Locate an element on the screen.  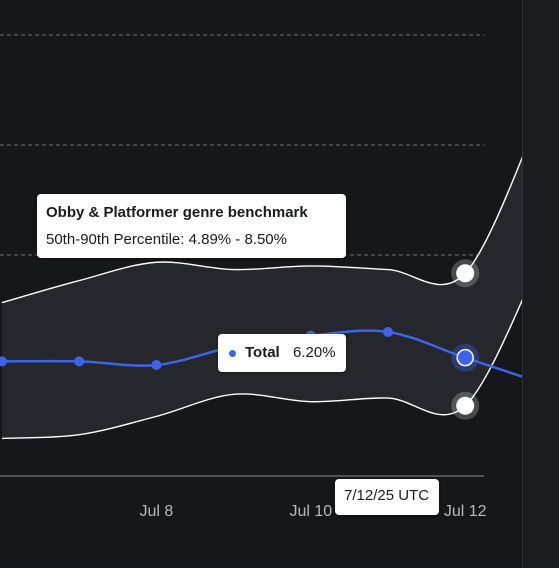
hover-markers is located at coordinates (465, 339).